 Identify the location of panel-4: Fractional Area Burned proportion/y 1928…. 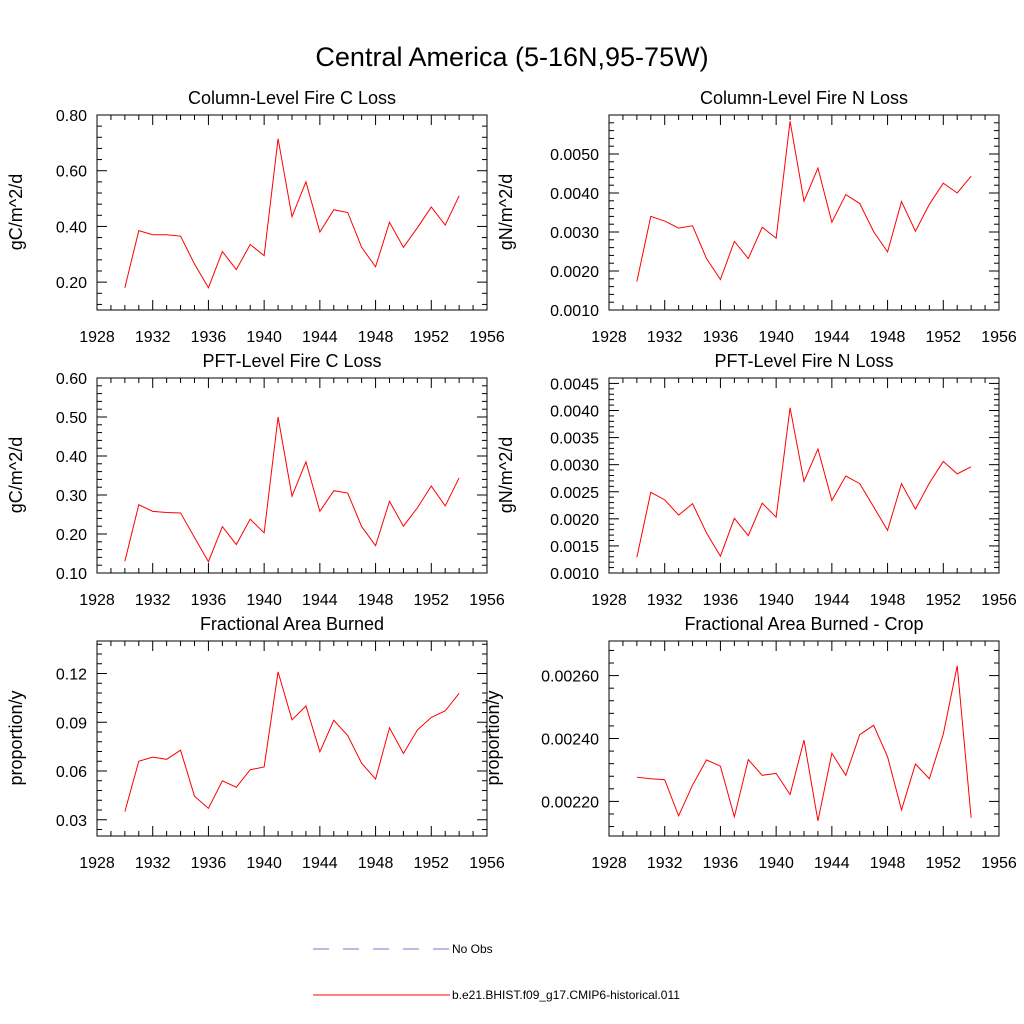
(255, 743).